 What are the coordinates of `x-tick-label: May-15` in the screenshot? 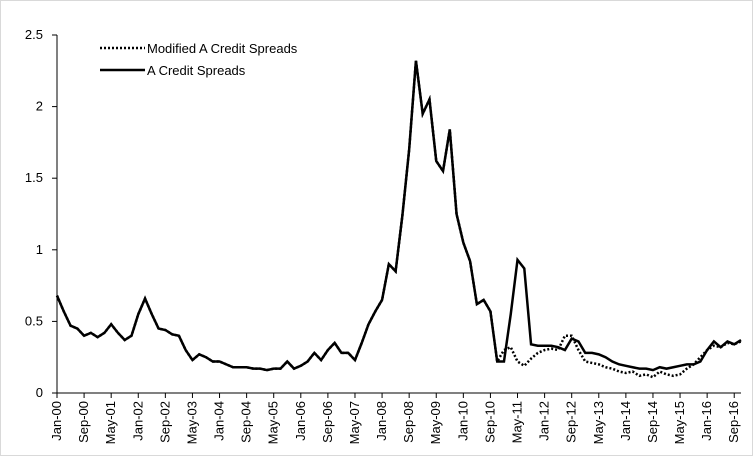 It's located at (679, 422).